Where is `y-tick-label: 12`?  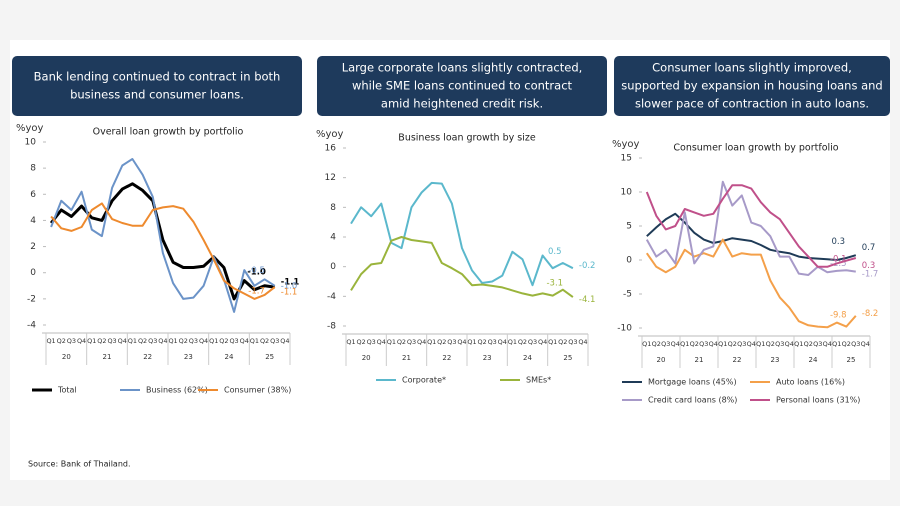 y-tick-label: 12 is located at coordinates (330, 178).